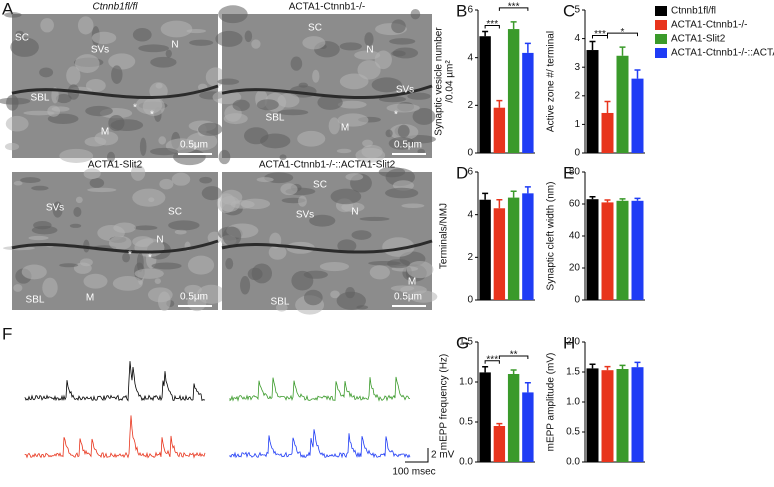 This screenshot has height=487, width=774. I want to click on panel-letter: G, so click(462, 342).